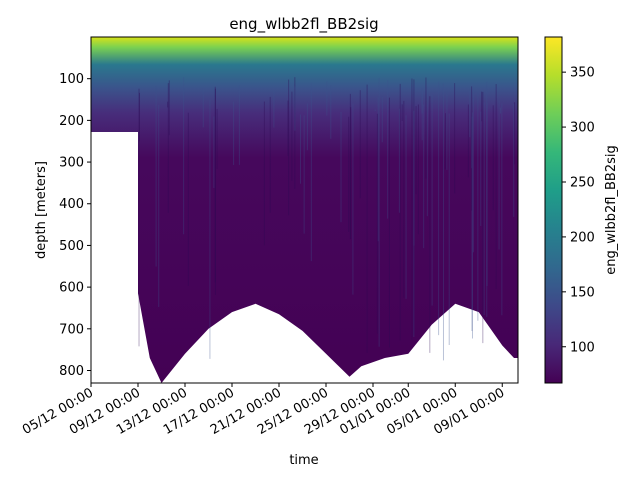  I want to click on y-axis: 100 200 300 400 500 600 700 800, so click(75, 225).